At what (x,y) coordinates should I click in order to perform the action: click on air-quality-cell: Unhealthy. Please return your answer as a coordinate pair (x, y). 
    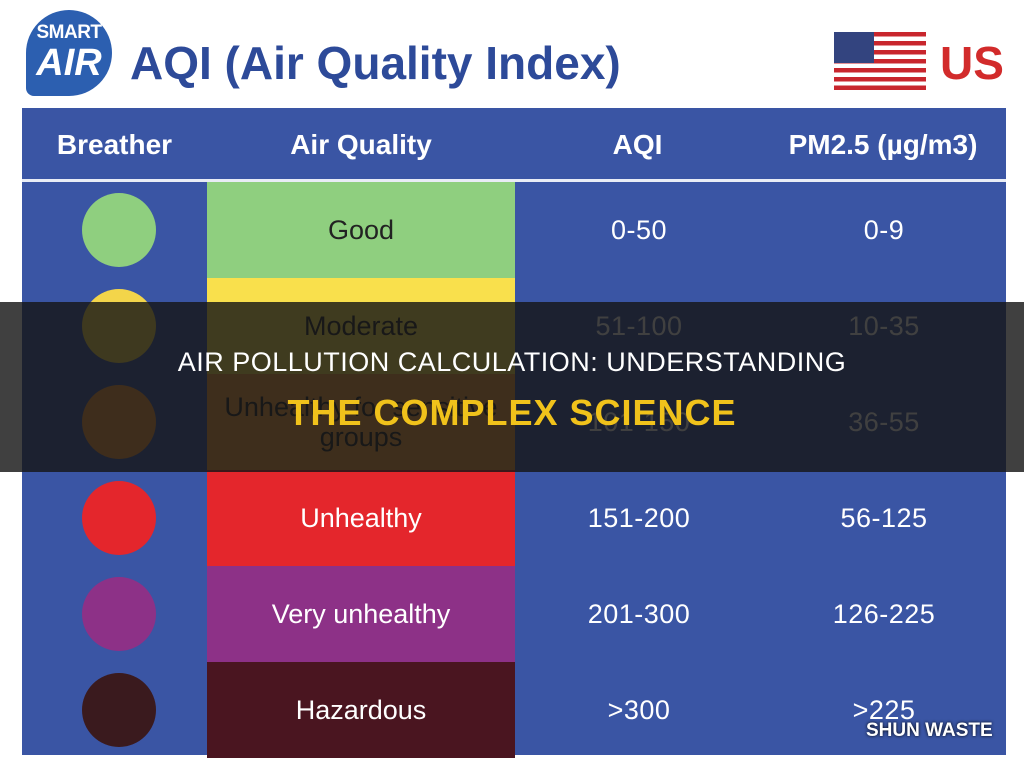
    Looking at the image, I should click on (361, 518).